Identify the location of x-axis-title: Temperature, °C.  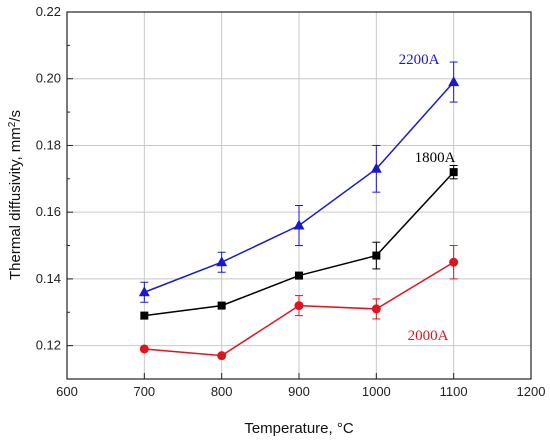
(299, 428).